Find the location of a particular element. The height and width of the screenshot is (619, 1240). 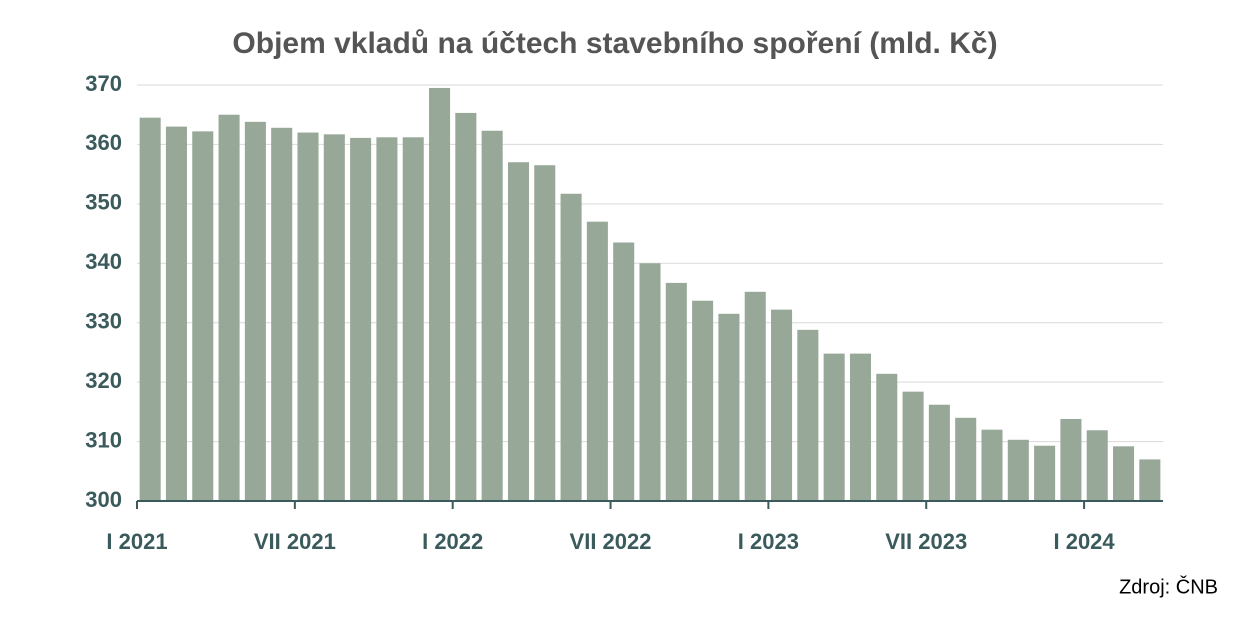

y-tick-label: 340 is located at coordinates (103, 261).